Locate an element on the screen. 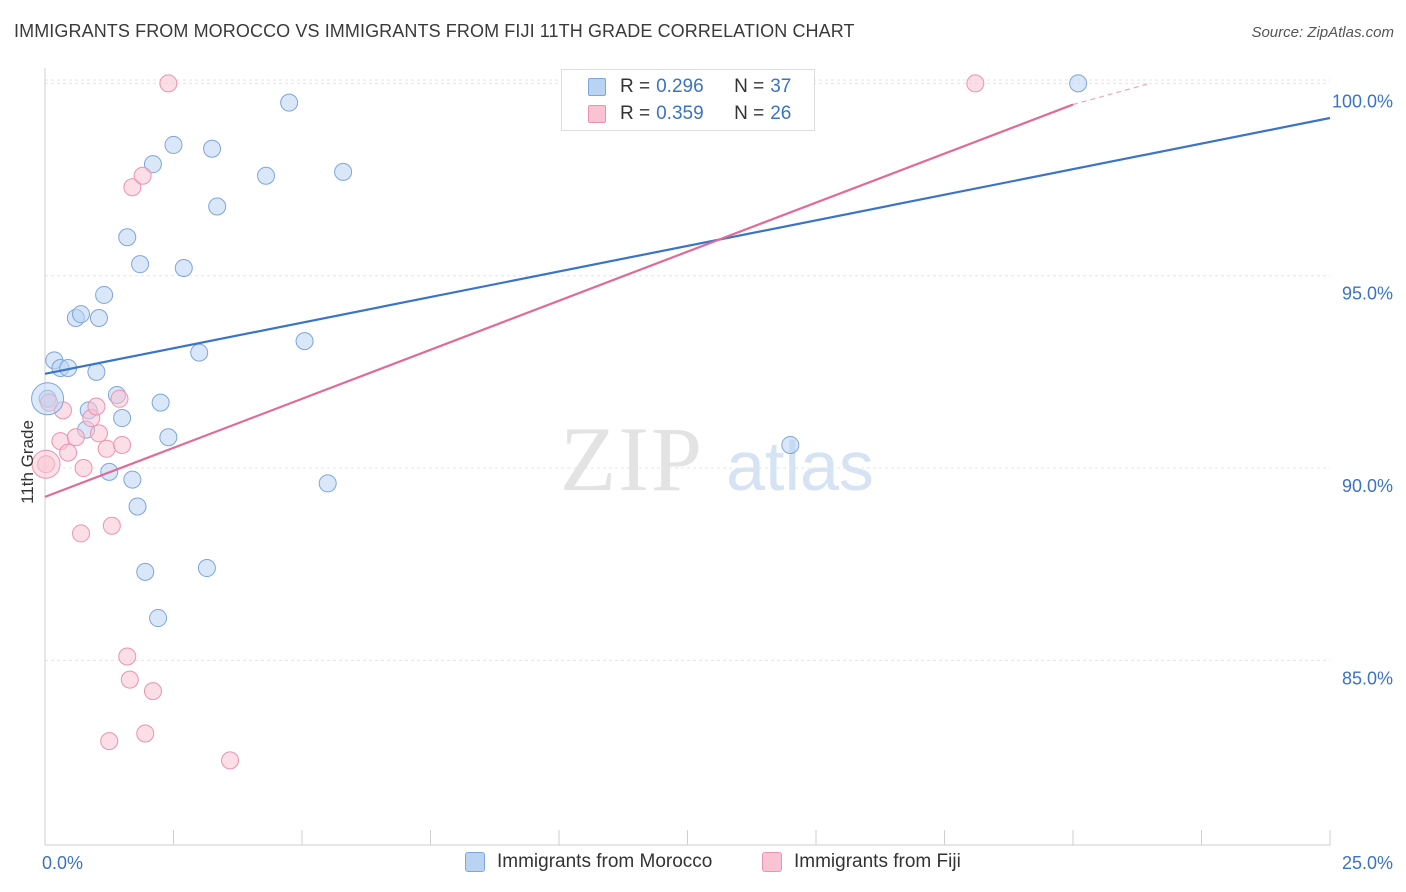 This screenshot has height=892, width=1406. correlation-legend: R = 0.296 N = 37 R = 0.359 N = 26 is located at coordinates (688, 100).